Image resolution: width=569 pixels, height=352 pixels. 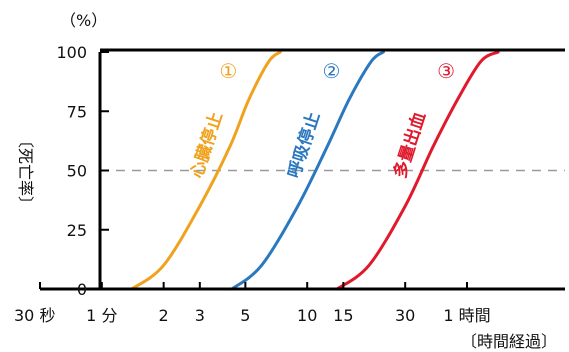 I want to click on x-tick-label: 1 分, so click(x=101, y=315).